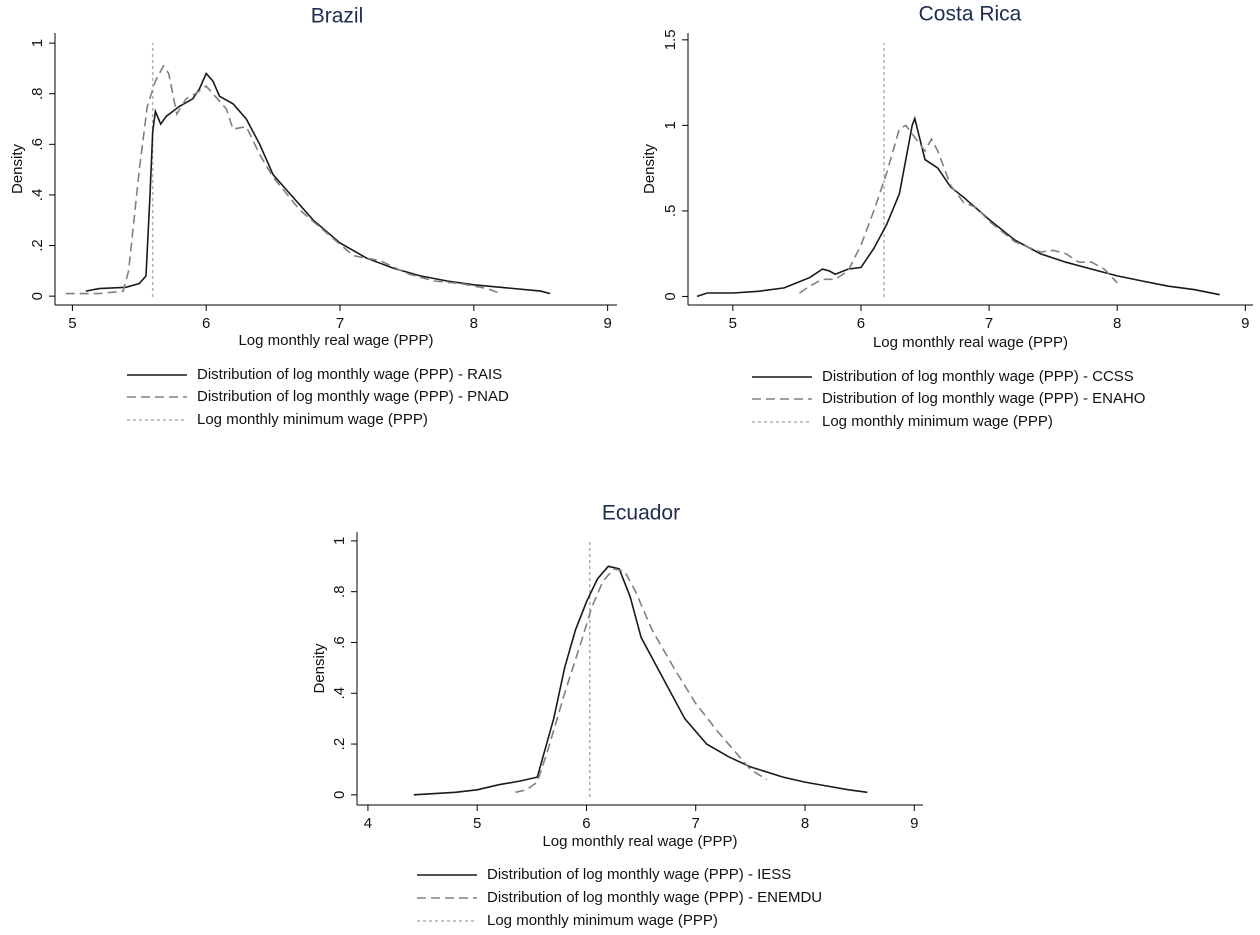  Describe the element at coordinates (641, 513) in the screenshot. I see `chart-title: Ecuador` at that location.